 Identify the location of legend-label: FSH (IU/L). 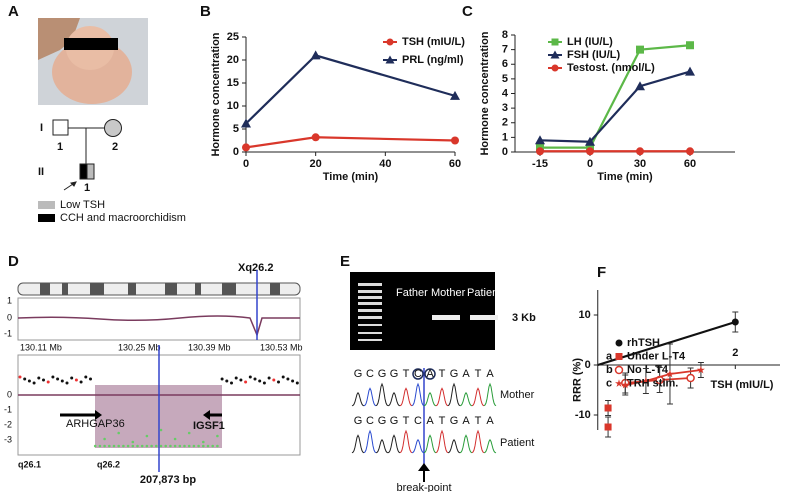
(593, 55).